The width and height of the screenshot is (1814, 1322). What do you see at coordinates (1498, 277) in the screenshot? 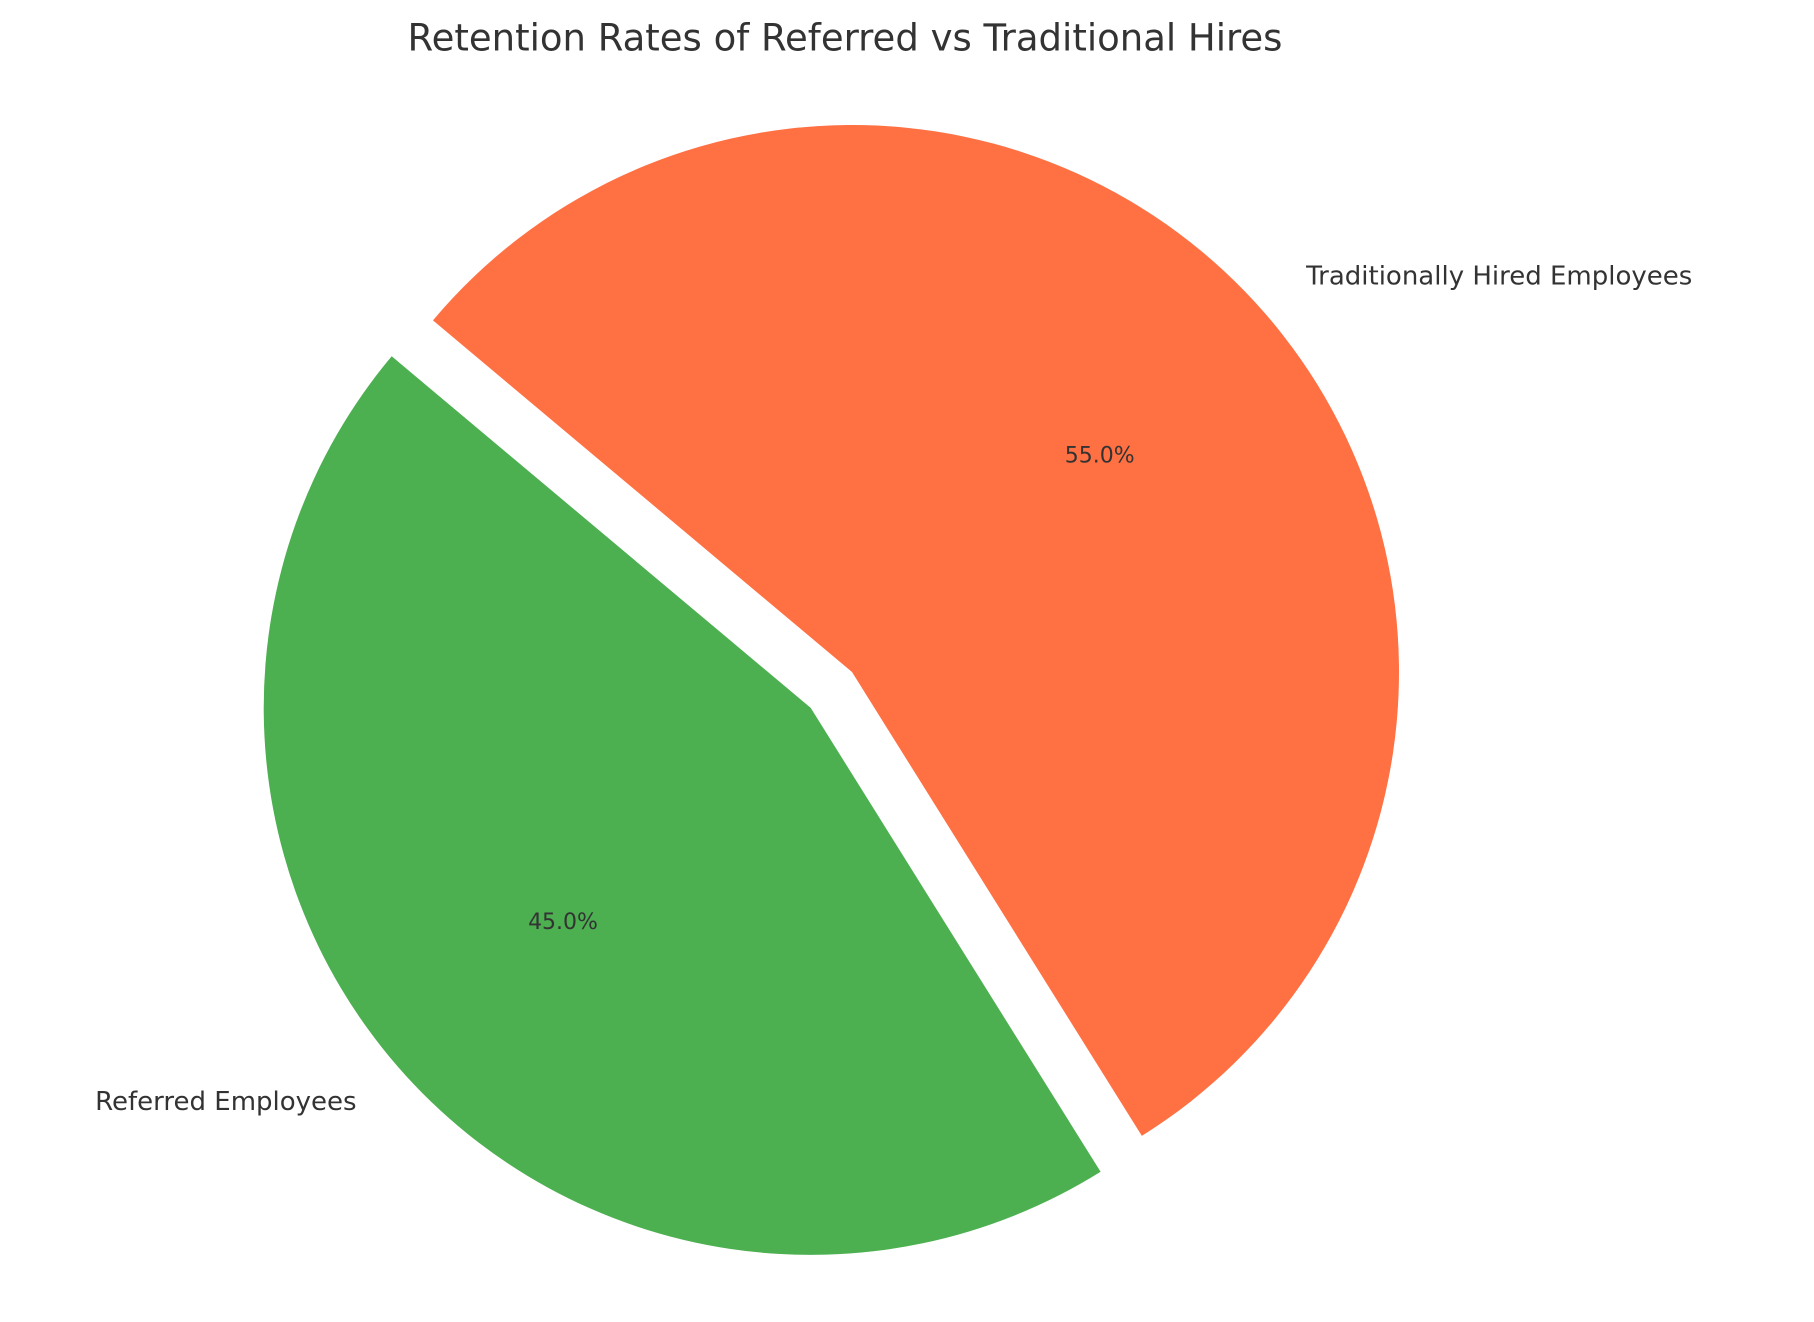
I see `wedge-label: Traditionally Hired Employees` at bounding box center [1498, 277].